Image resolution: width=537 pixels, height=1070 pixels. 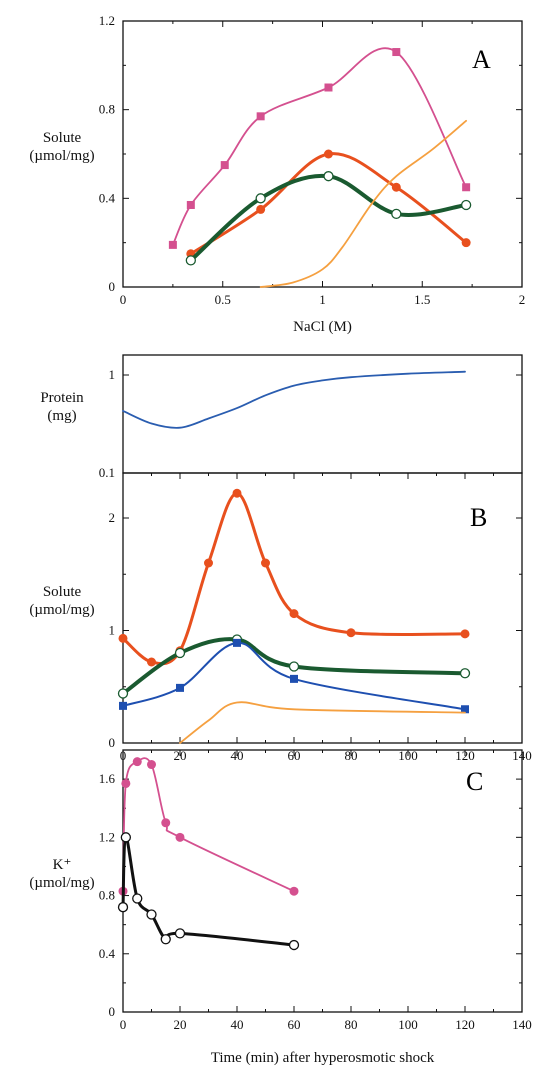 What do you see at coordinates (322, 299) in the screenshot?
I see `x-tick-label: 1` at bounding box center [322, 299].